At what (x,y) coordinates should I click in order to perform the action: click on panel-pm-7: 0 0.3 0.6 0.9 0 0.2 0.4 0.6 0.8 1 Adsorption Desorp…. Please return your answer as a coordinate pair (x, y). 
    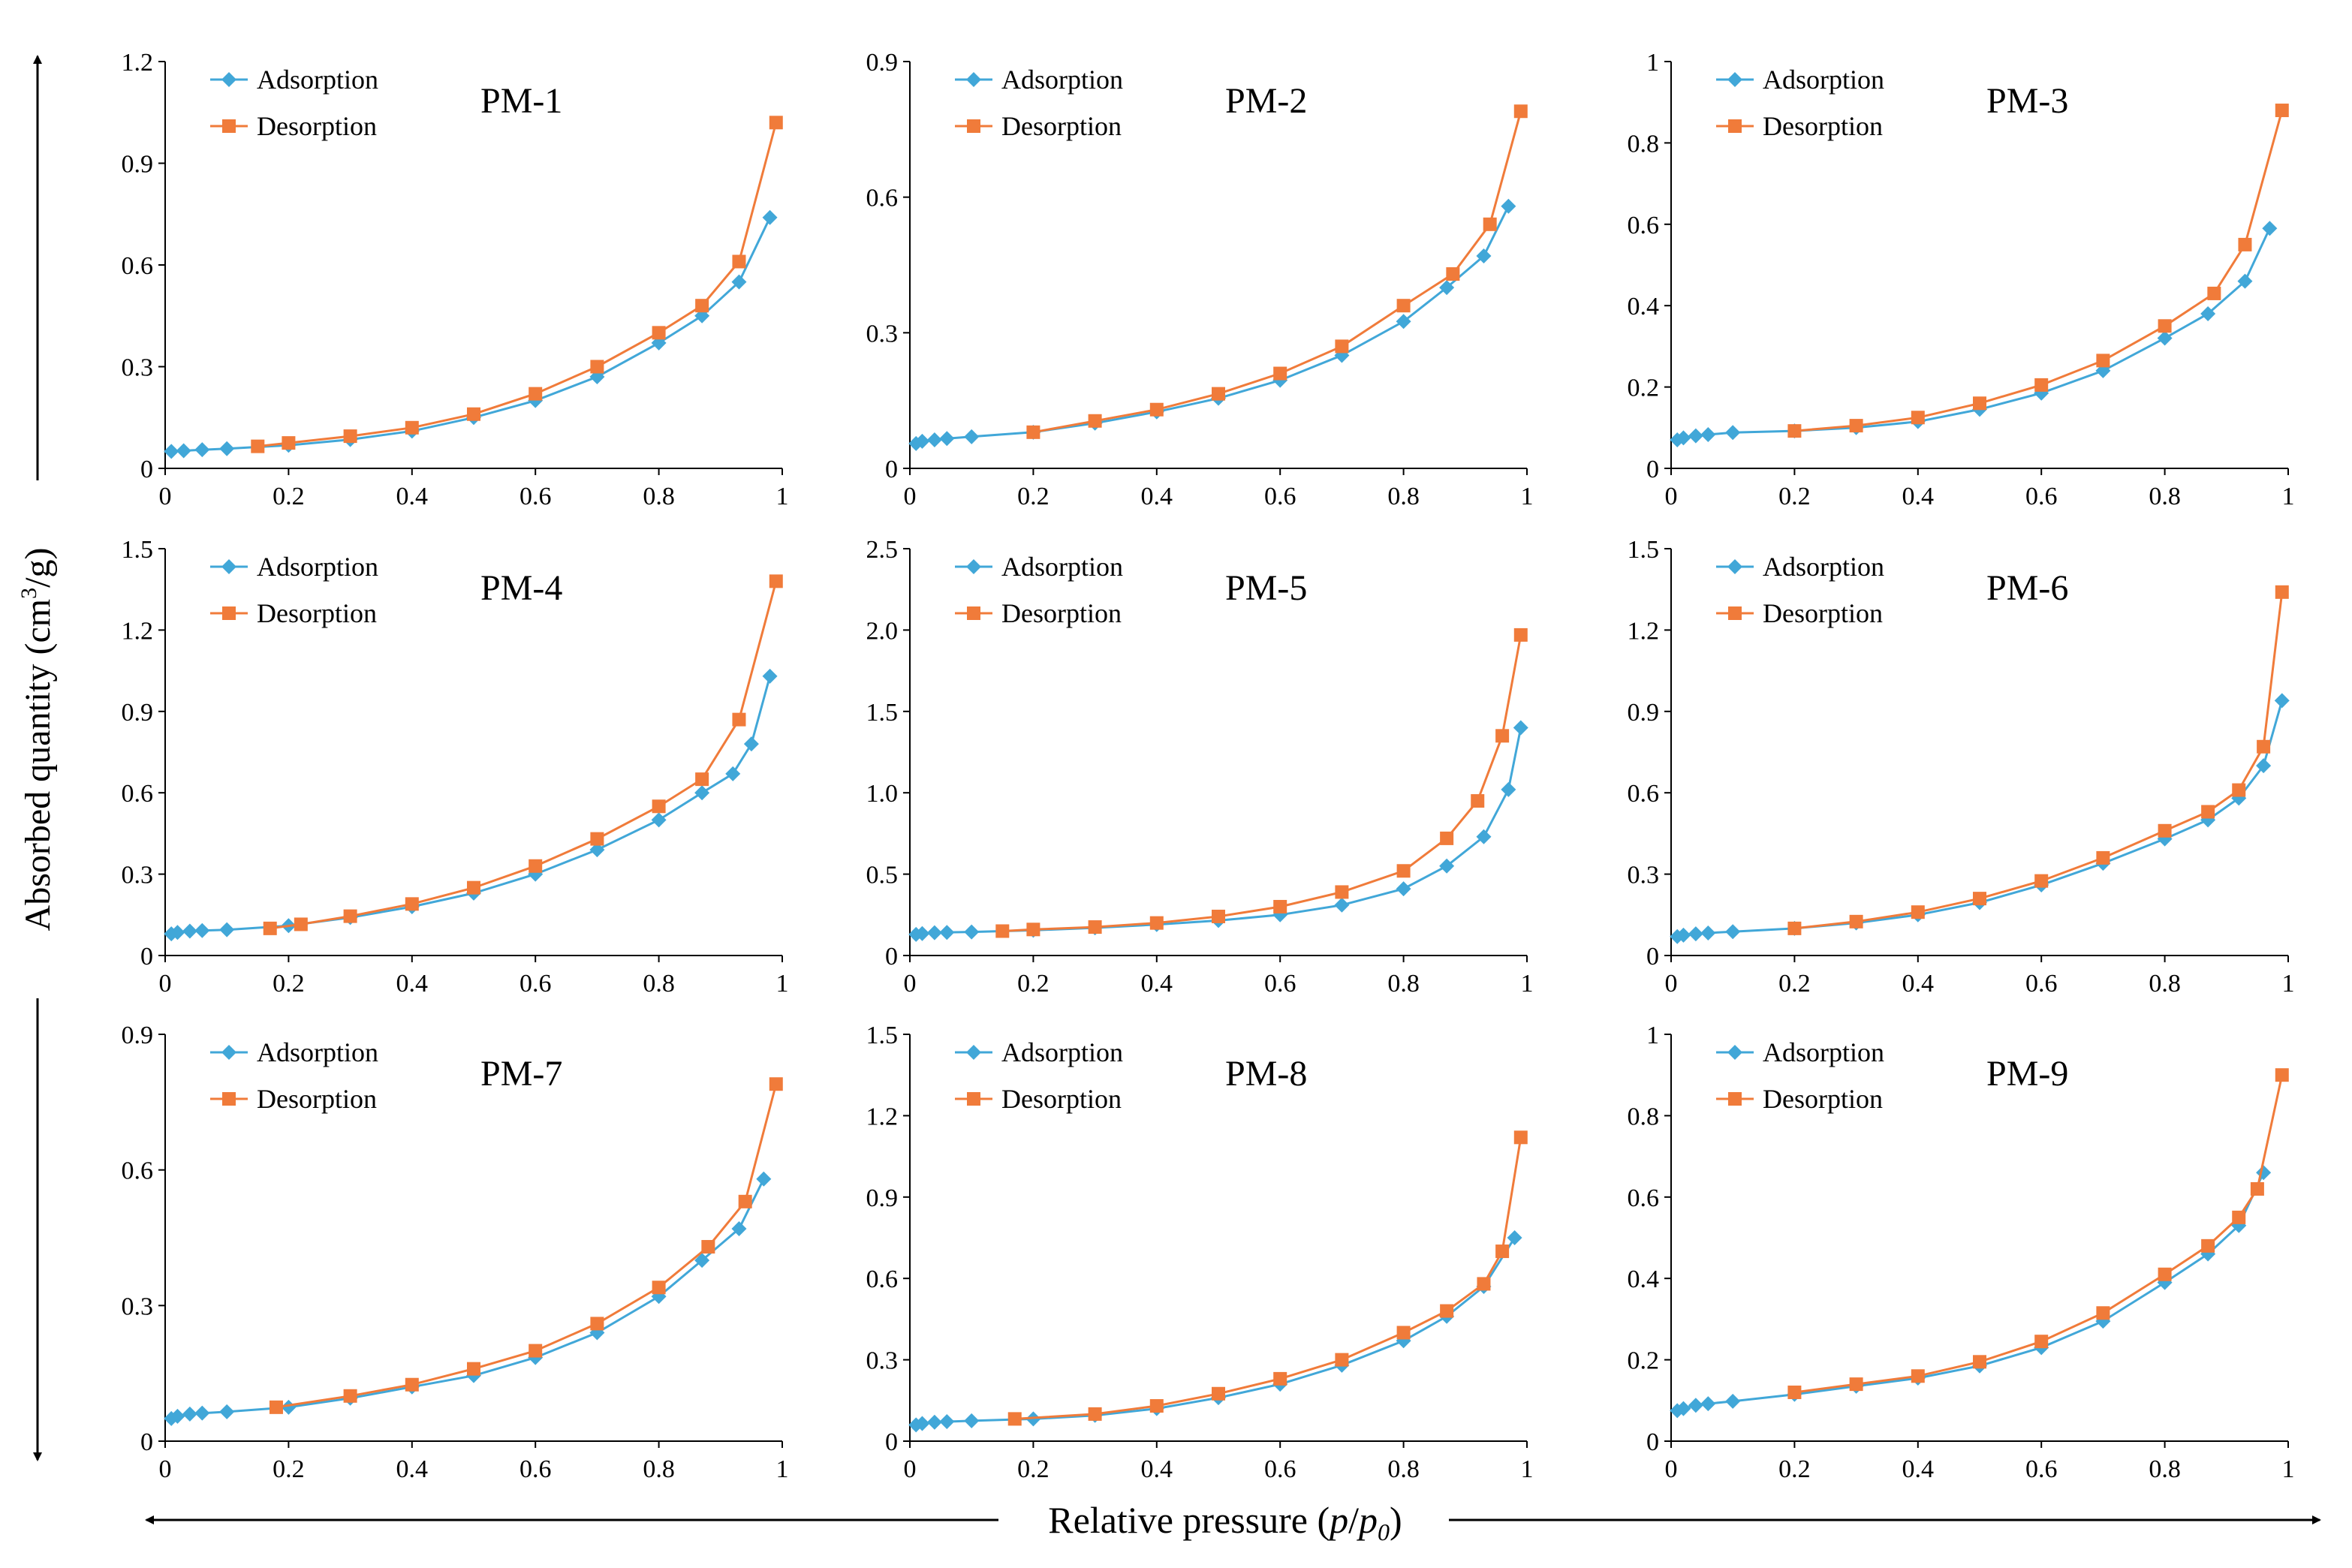
    Looking at the image, I should click on (455, 1252).